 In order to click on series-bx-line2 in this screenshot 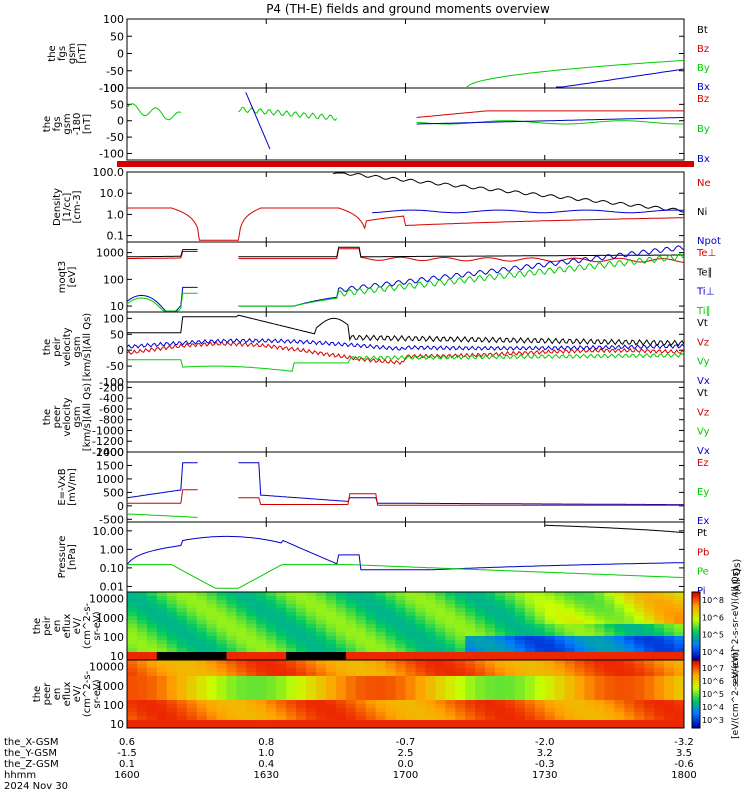, I will do `click(464, 121)`.